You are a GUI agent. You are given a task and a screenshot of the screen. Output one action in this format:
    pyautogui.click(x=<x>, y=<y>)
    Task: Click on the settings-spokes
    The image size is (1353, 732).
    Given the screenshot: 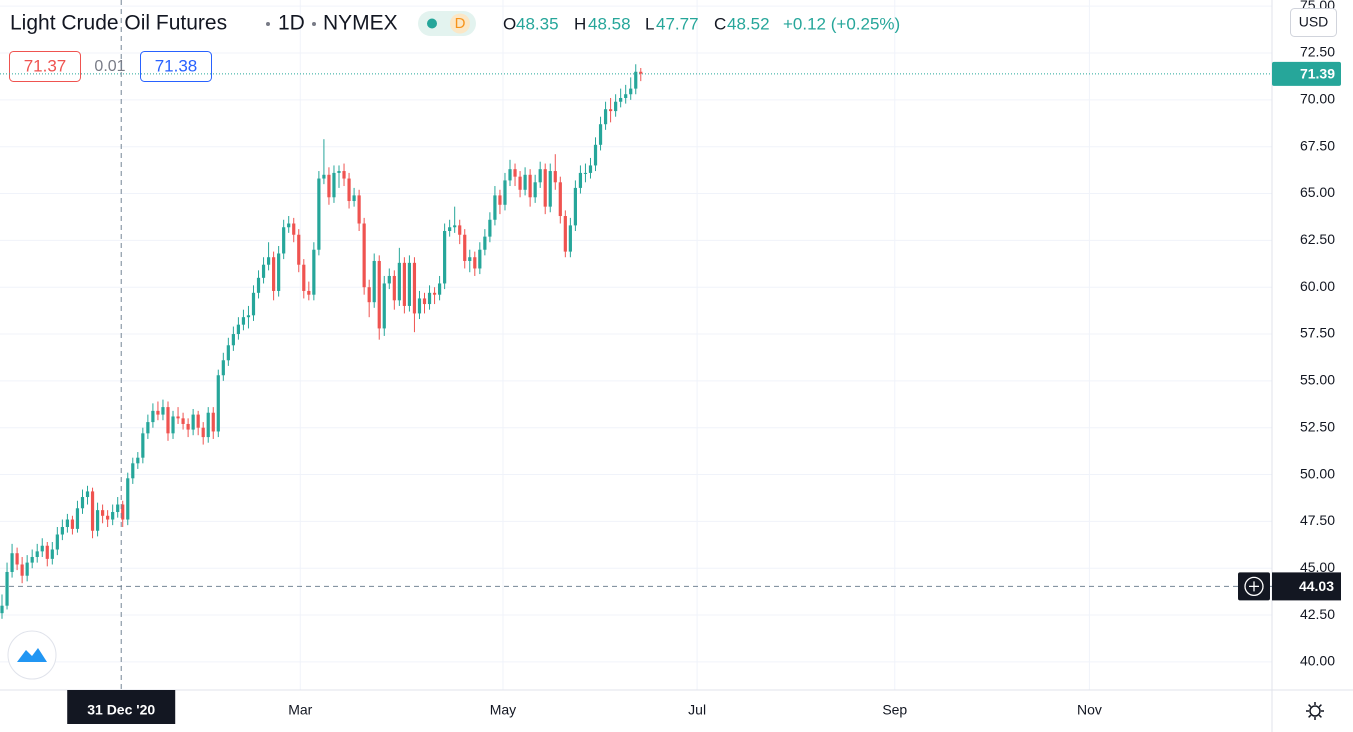 What is the action you would take?
    pyautogui.click(x=1315, y=711)
    